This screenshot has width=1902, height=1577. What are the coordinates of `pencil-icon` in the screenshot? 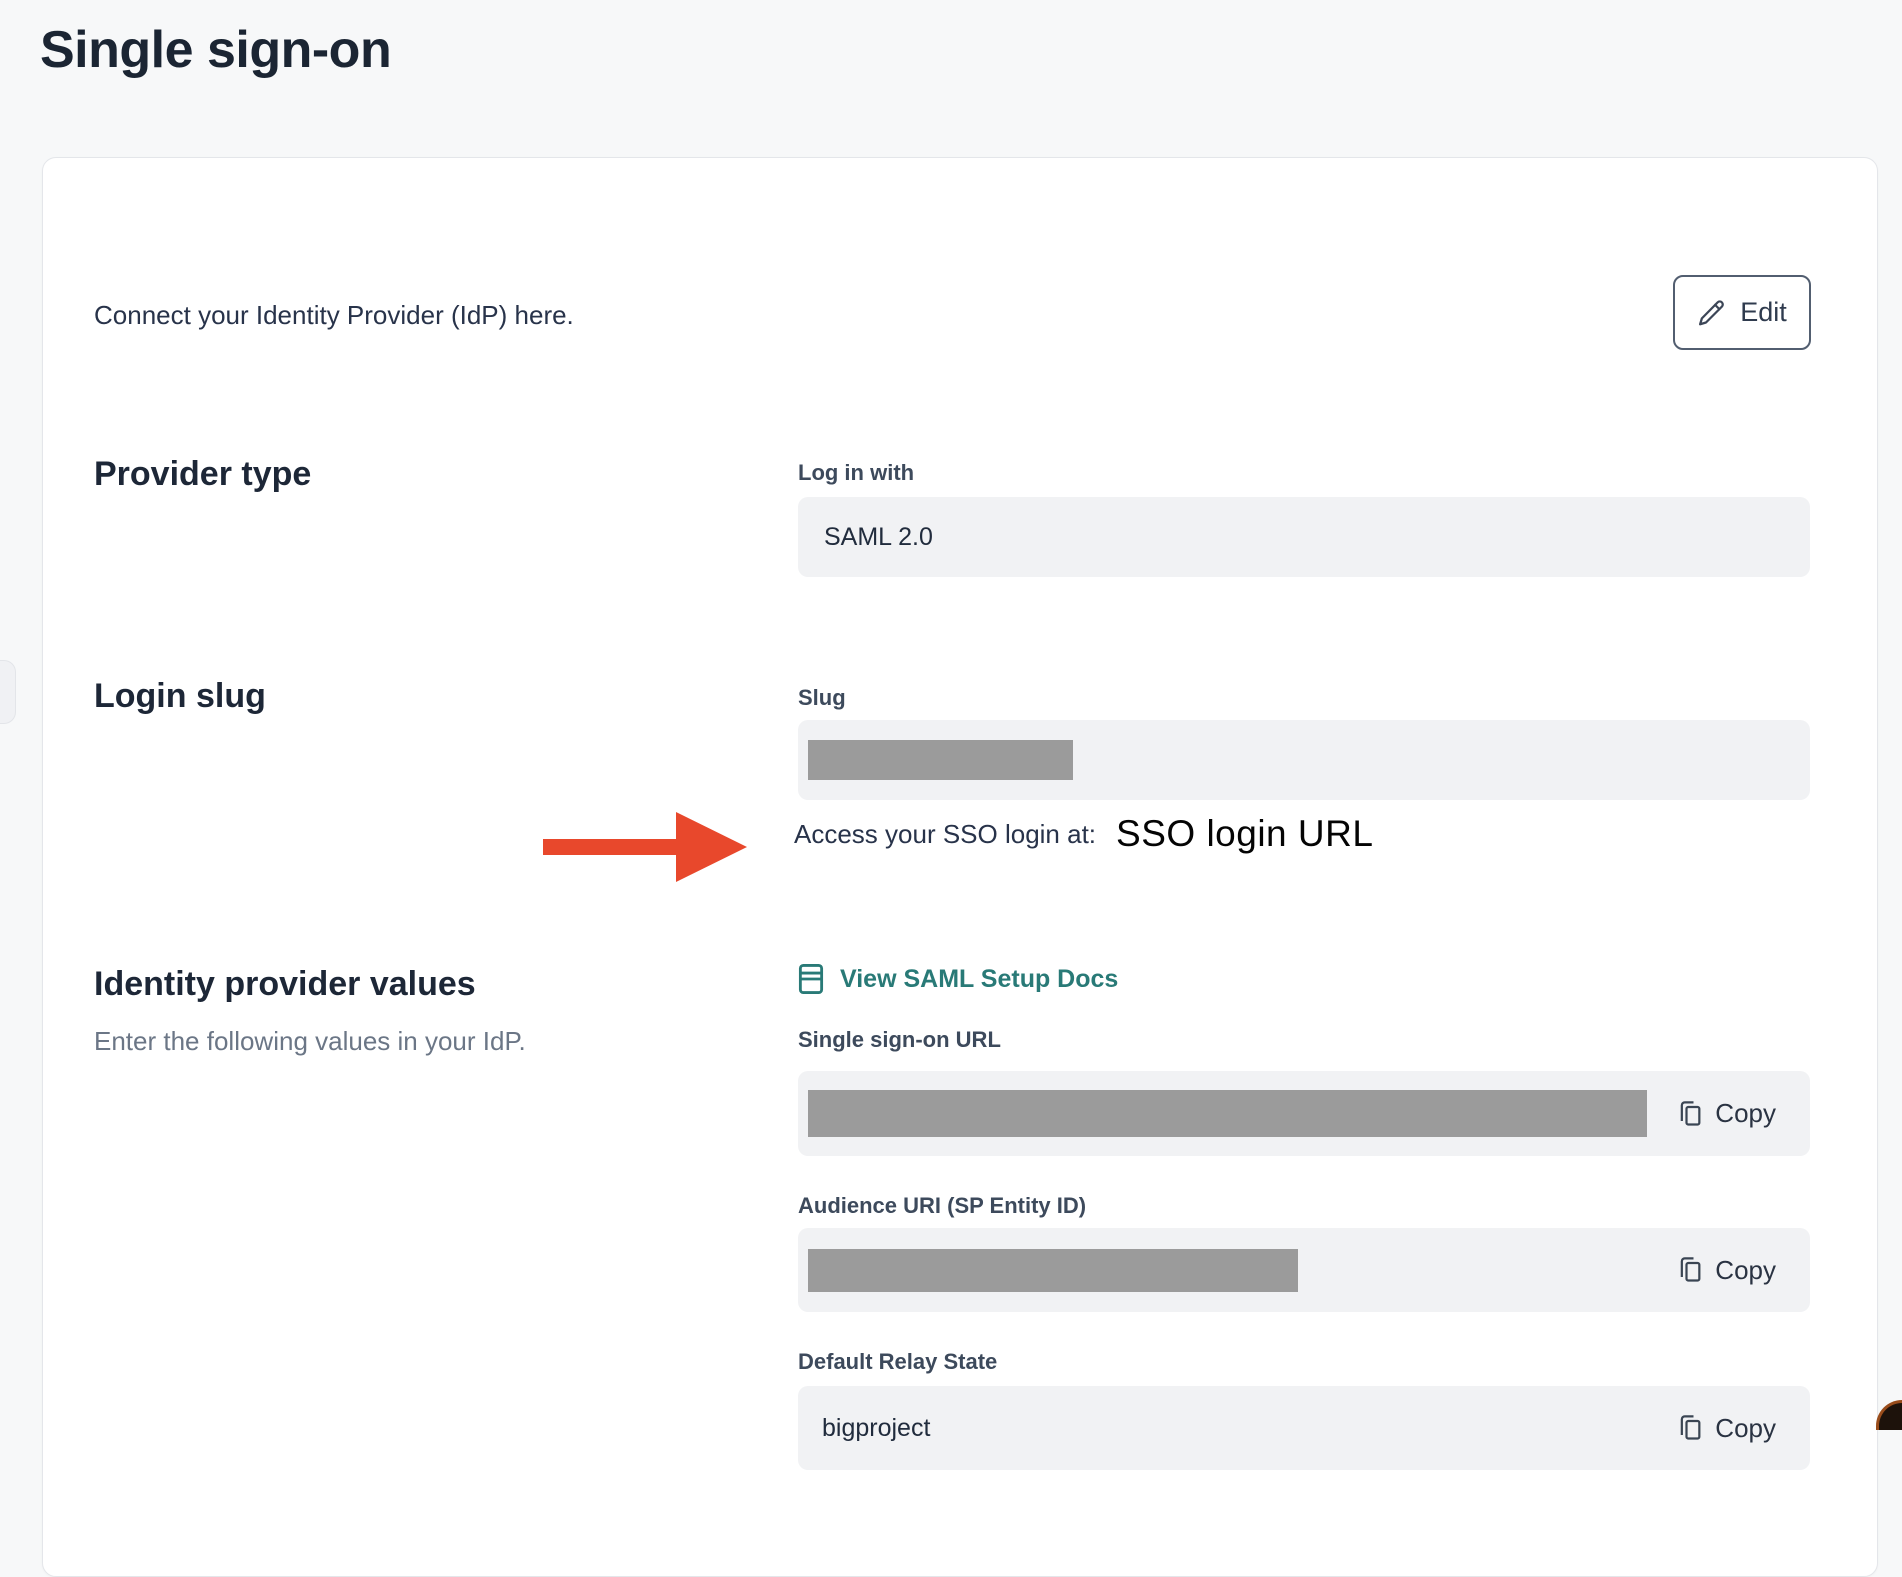 It's located at (1712, 313).